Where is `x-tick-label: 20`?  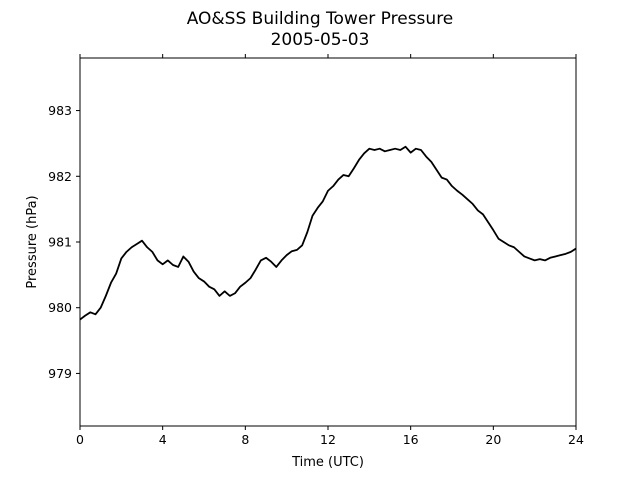
x-tick-label: 20 is located at coordinates (493, 439).